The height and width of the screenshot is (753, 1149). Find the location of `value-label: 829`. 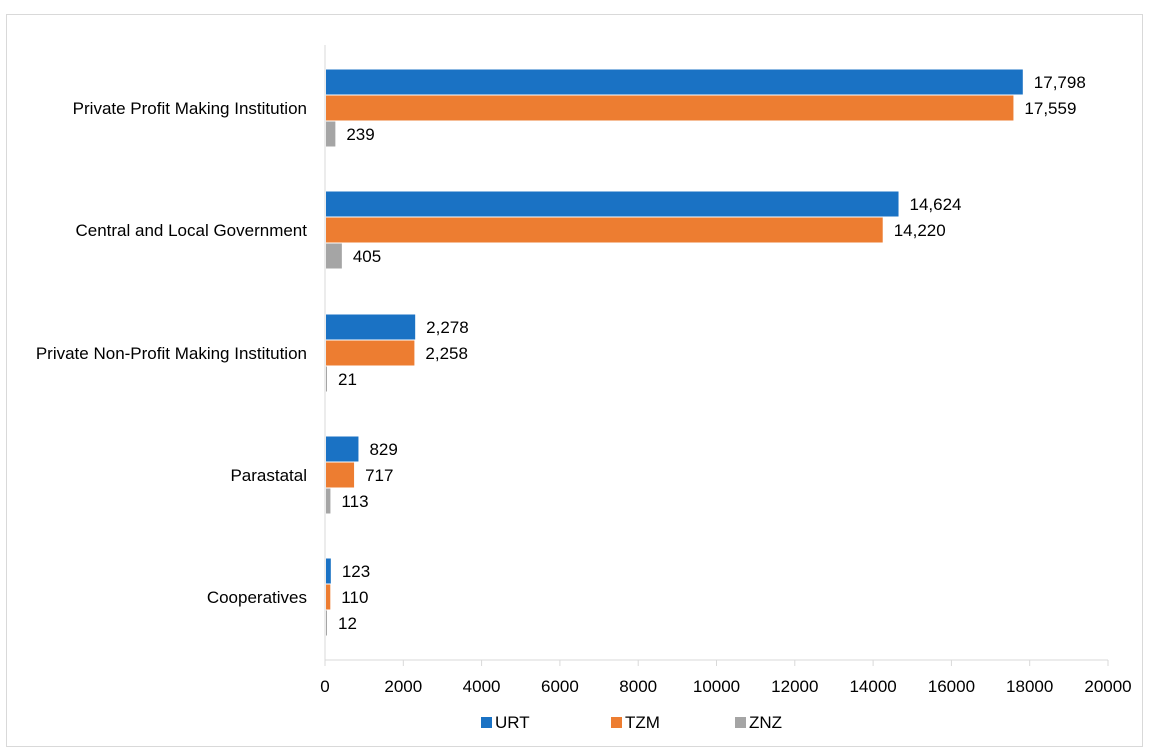

value-label: 829 is located at coordinates (383, 449).